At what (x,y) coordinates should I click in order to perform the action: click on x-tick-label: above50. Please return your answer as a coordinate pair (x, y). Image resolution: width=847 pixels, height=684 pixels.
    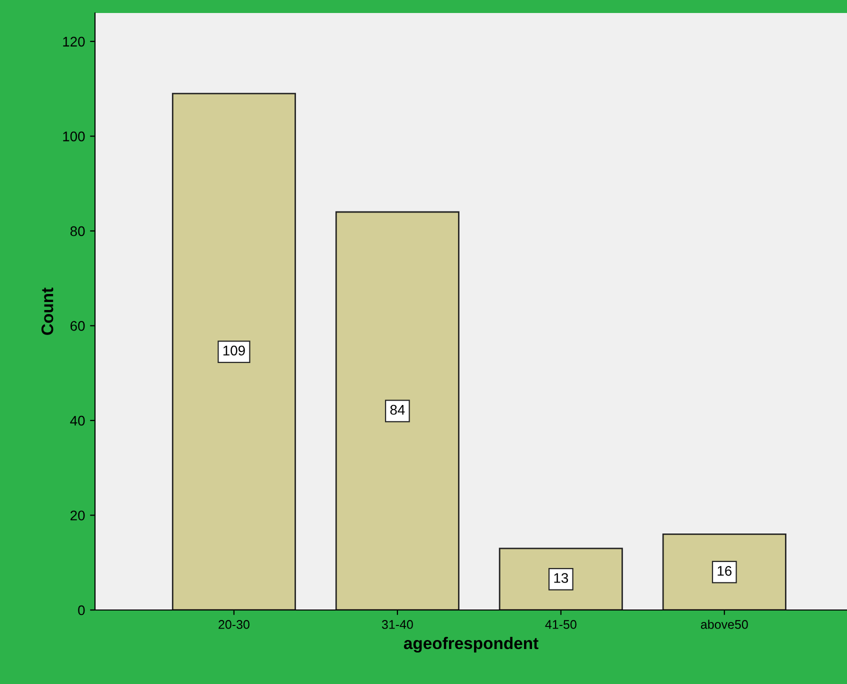
    Looking at the image, I should click on (724, 624).